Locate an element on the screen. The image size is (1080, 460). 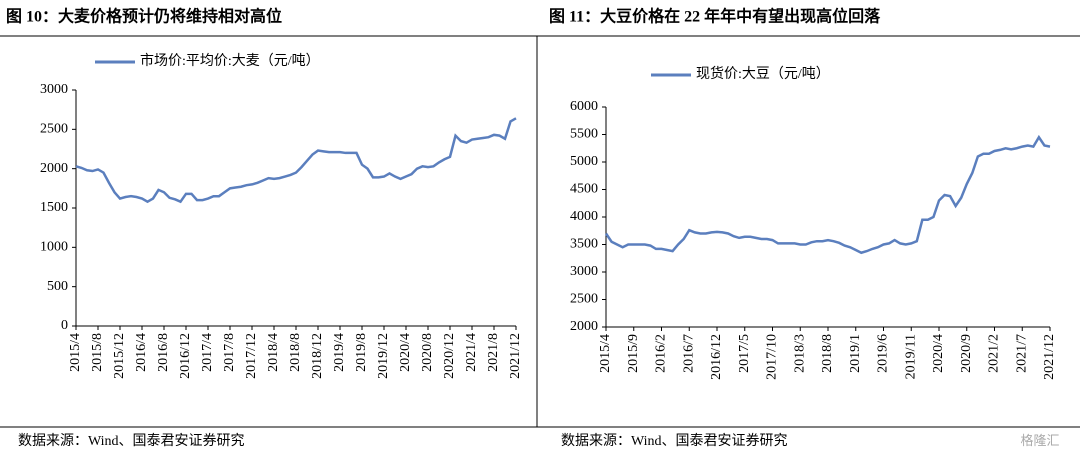
x-tick-label: 2020/9 is located at coordinates (966, 353).